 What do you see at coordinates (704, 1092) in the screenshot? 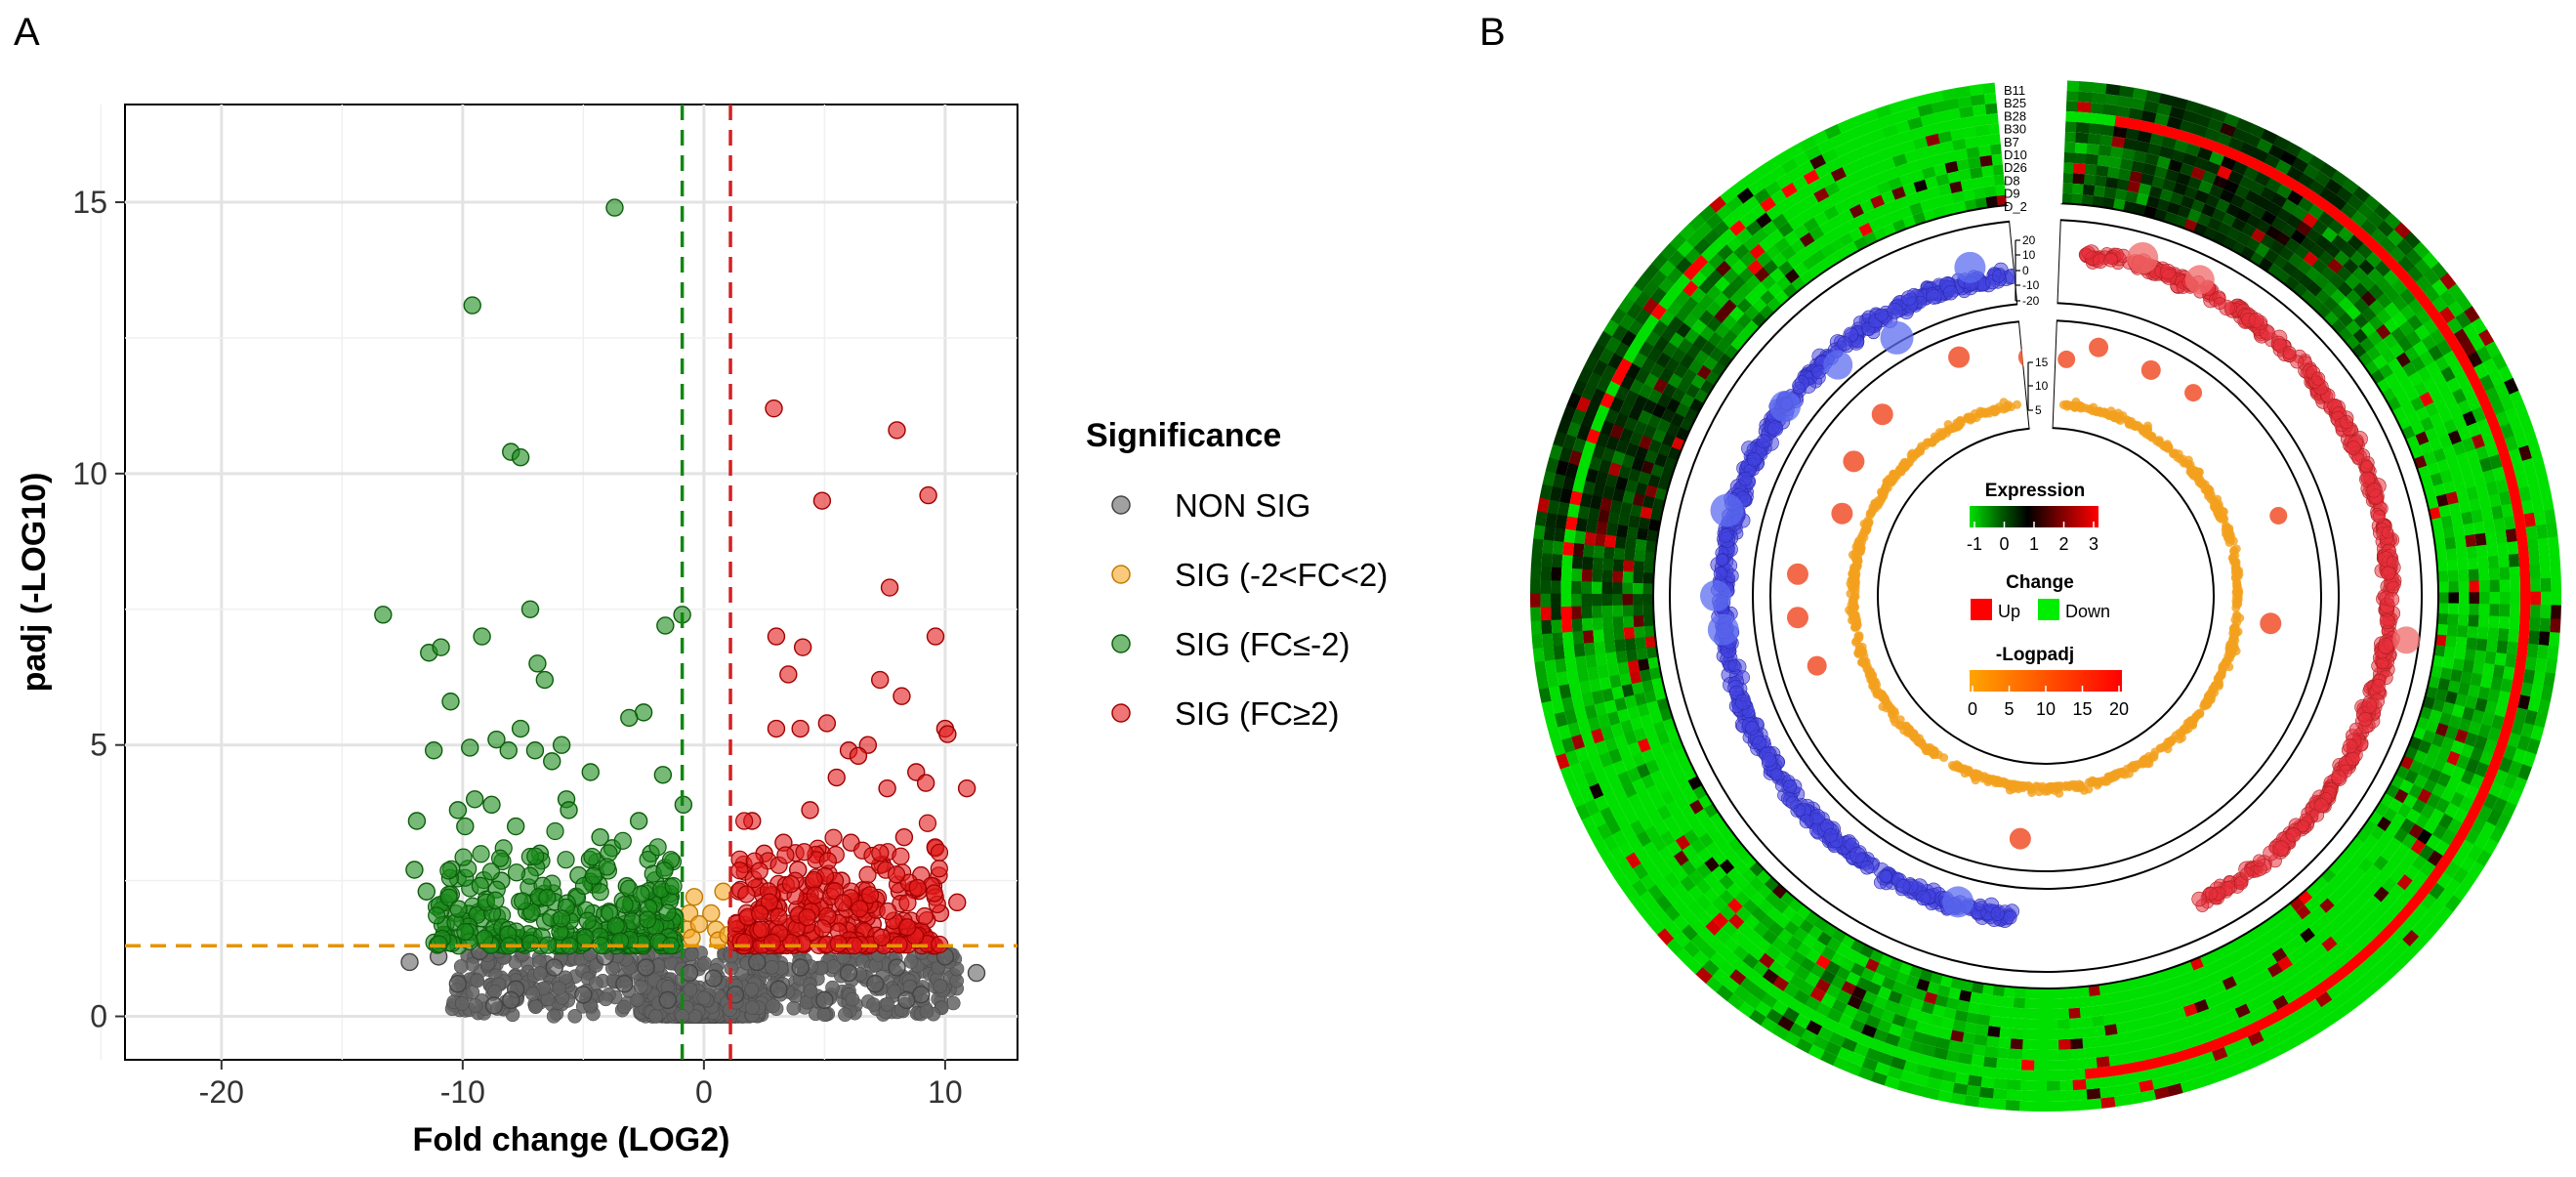
I see `x-tick-label: 0` at bounding box center [704, 1092].